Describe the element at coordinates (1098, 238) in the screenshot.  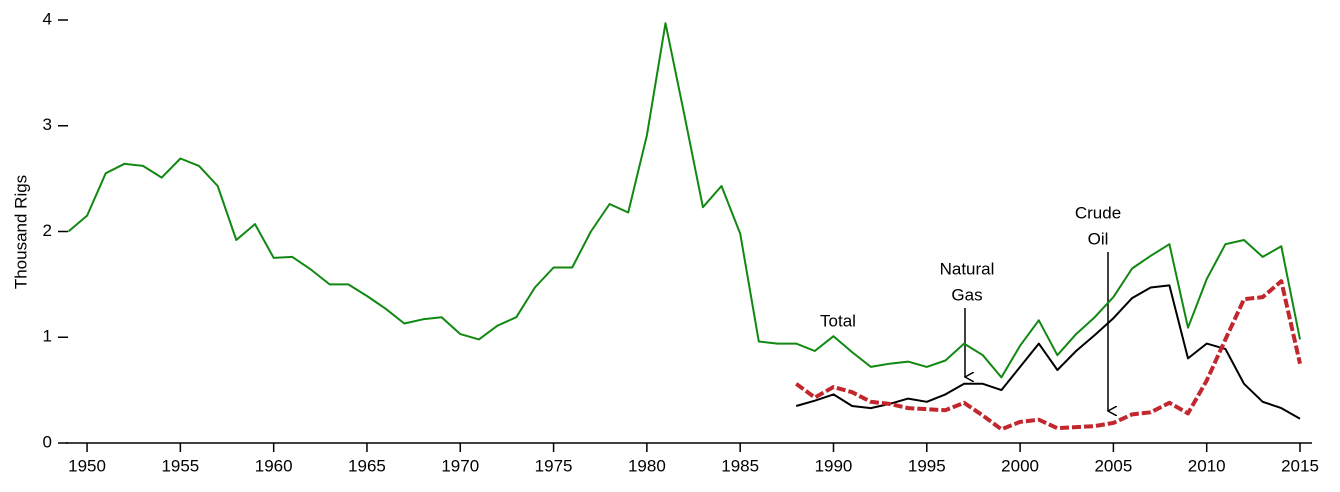
I see `annotation: Oil` at that location.